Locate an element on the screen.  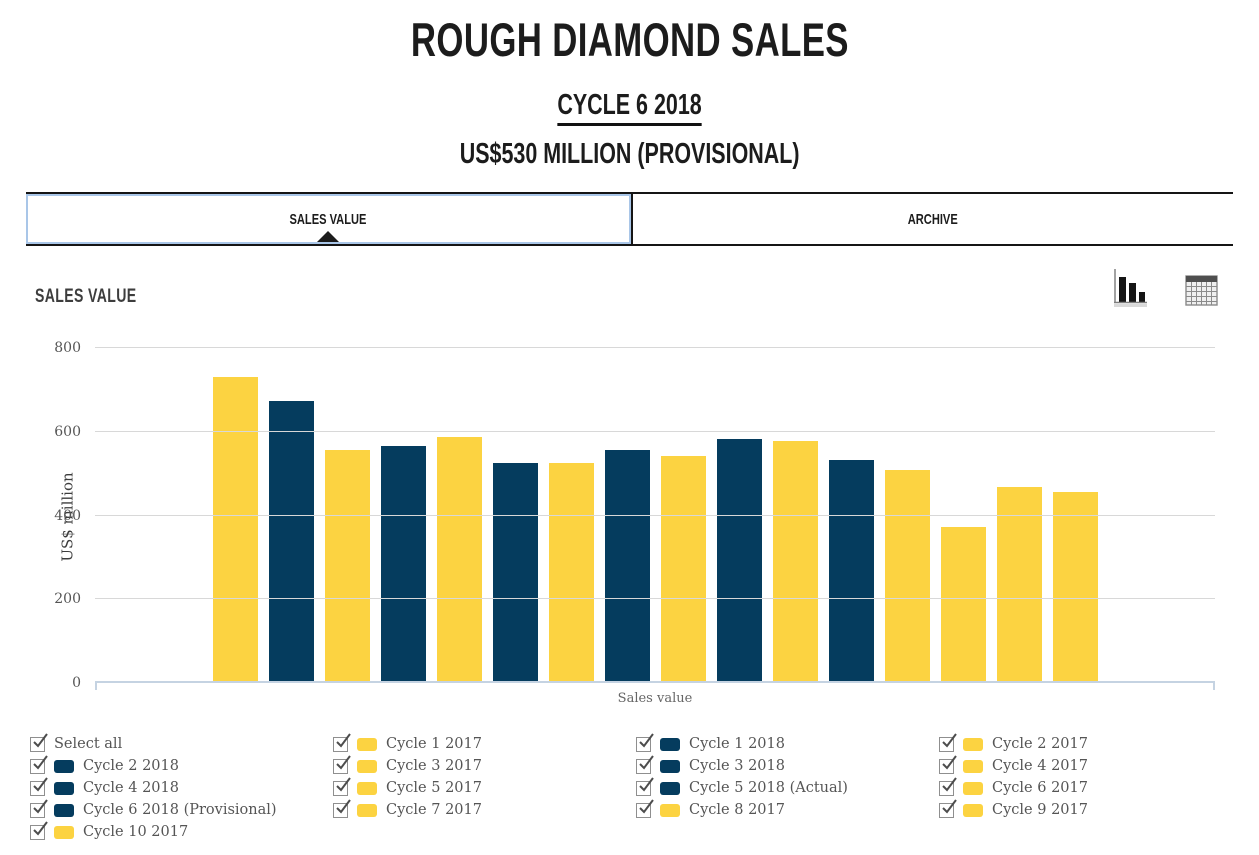
legend-item-label: Cycle 2 2017 is located at coordinates (1040, 744).